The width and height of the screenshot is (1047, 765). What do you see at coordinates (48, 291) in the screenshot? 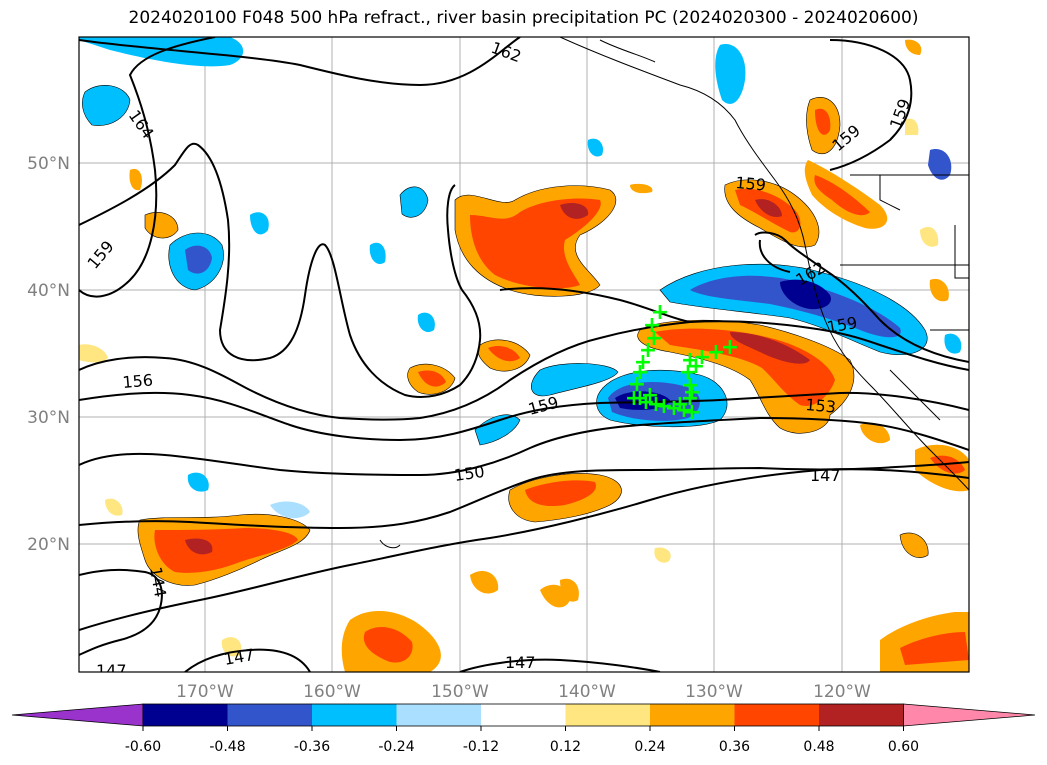
I see `lat-label: 40°N` at bounding box center [48, 291].